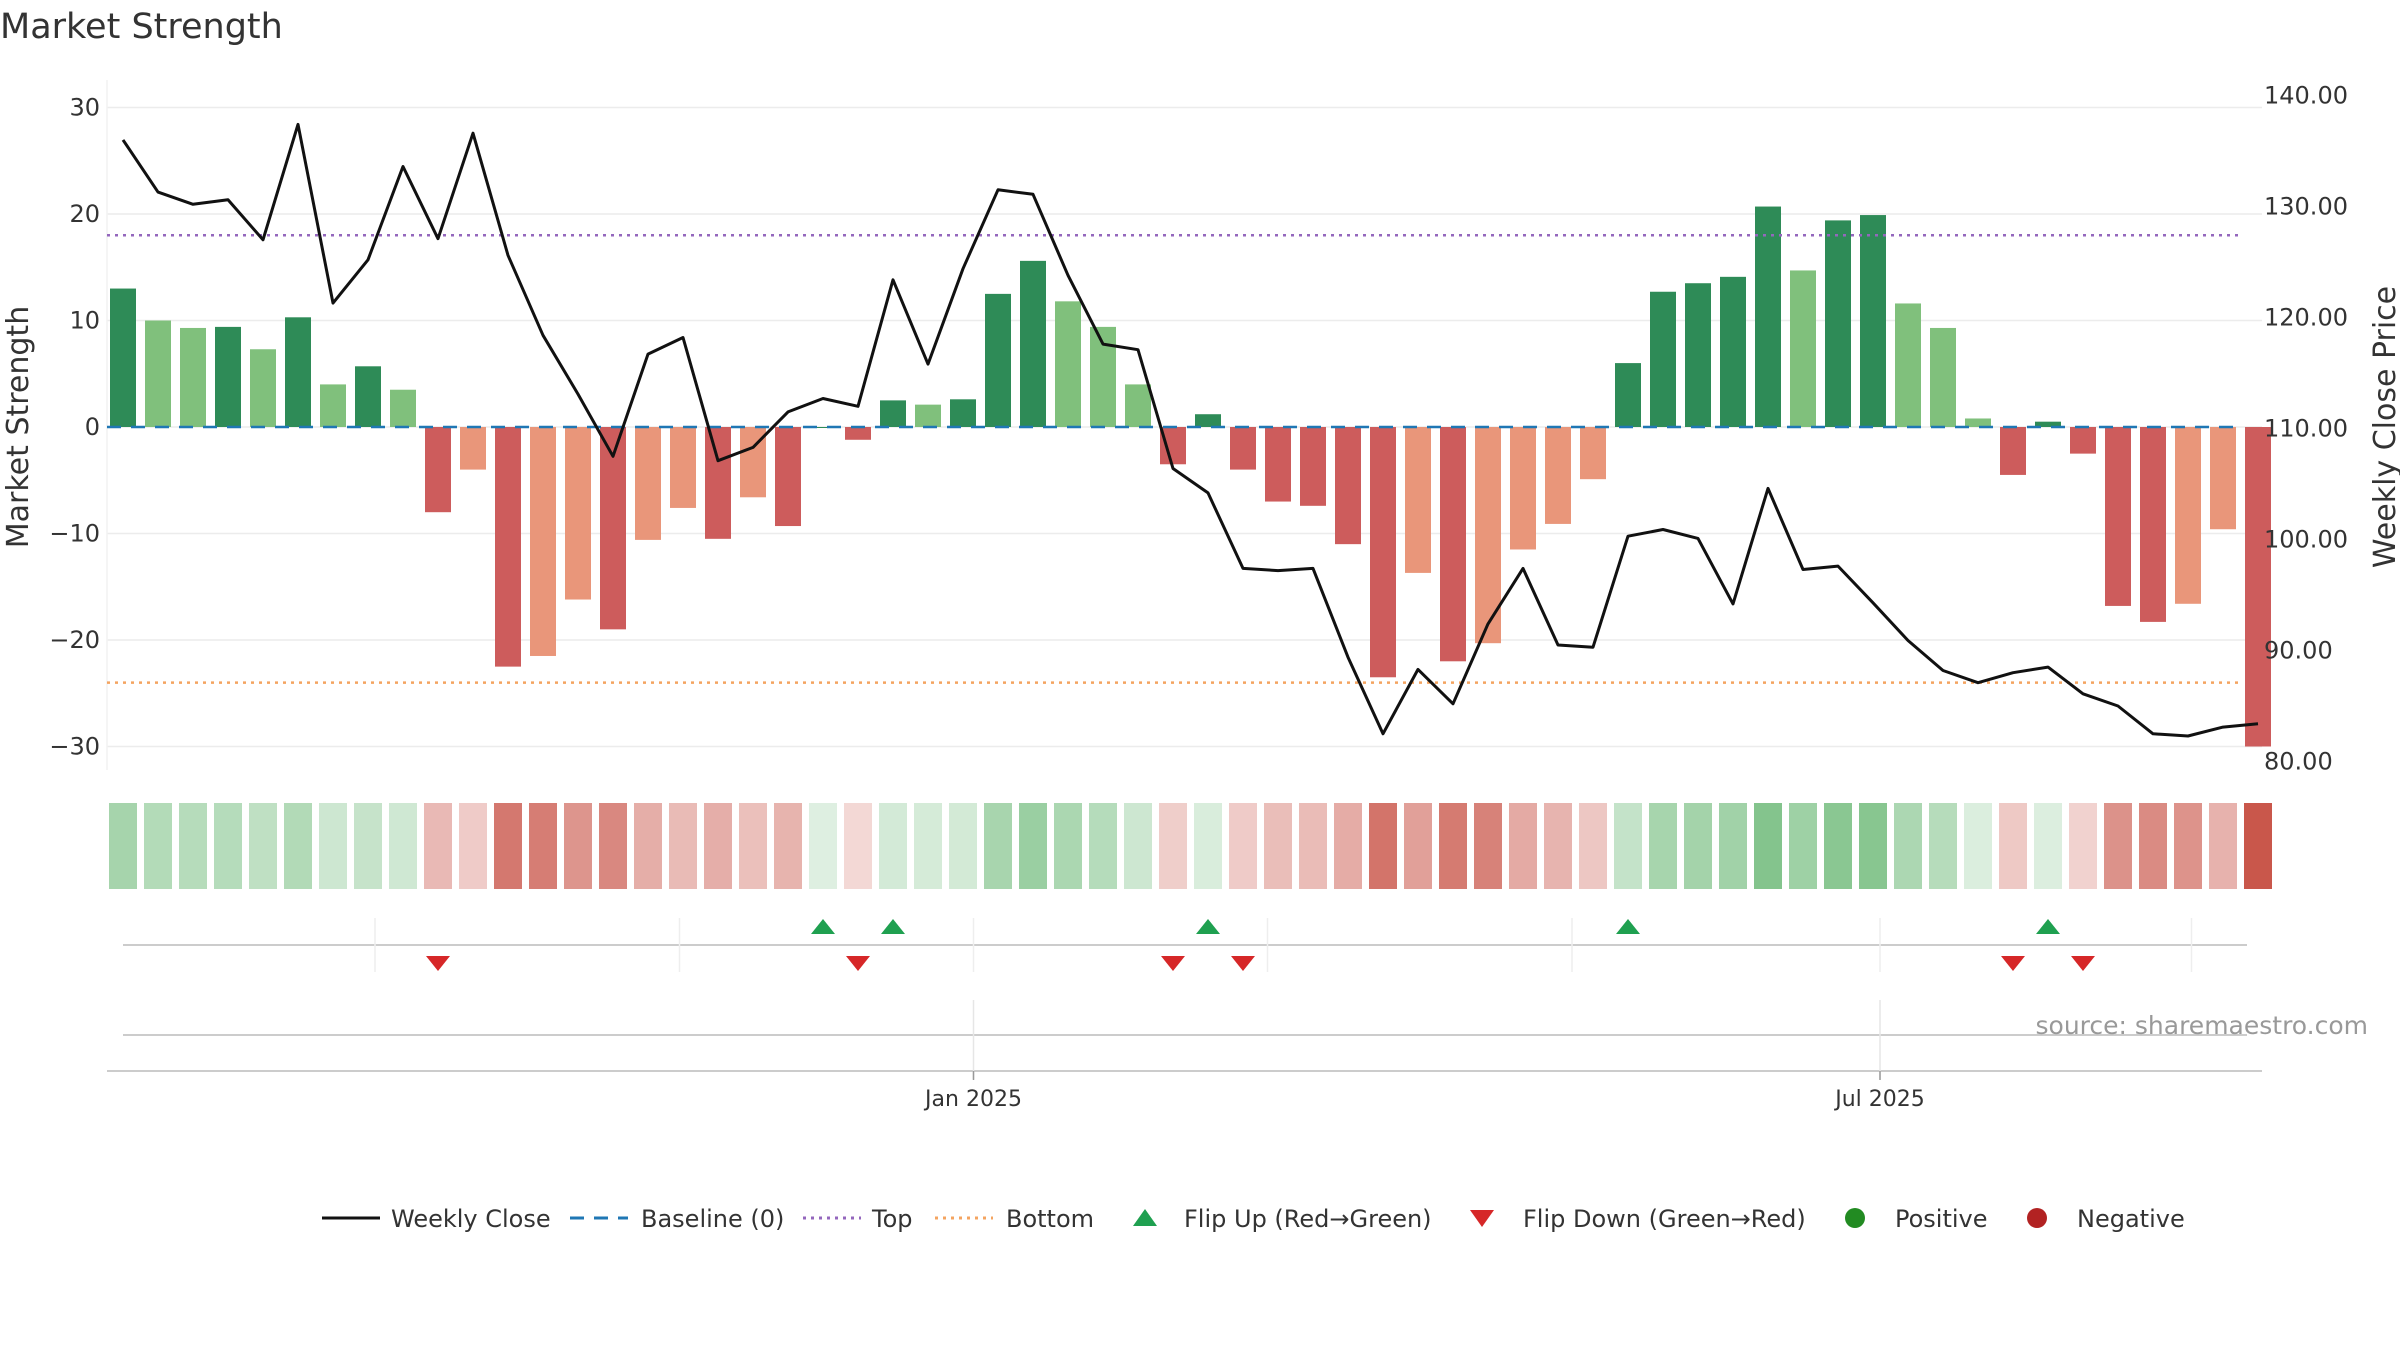  What do you see at coordinates (1941, 1219) in the screenshot?
I see `legend-label: Positive` at bounding box center [1941, 1219].